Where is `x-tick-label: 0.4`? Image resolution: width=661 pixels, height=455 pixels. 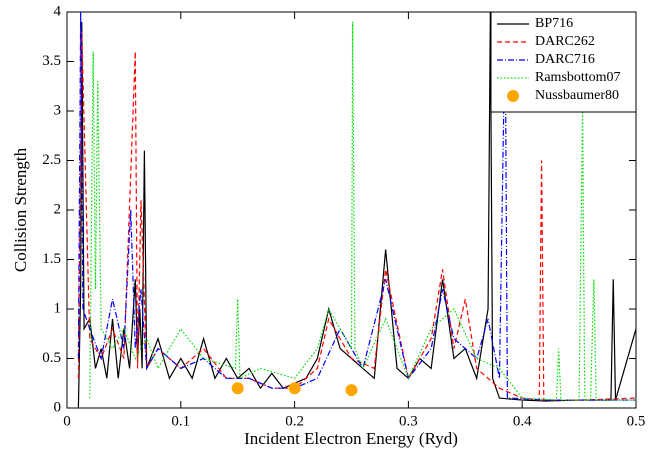 x-tick-label: 0.4 is located at coordinates (522, 421).